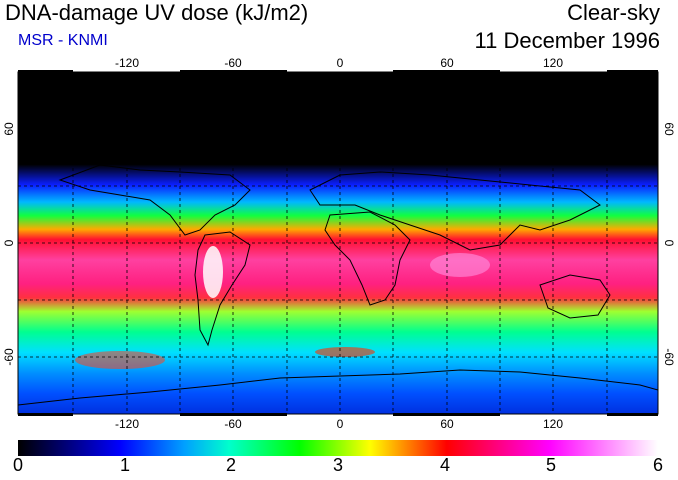 The width and height of the screenshot is (678, 480). What do you see at coordinates (63, 40) in the screenshot?
I see `source-label: MSR - KNMI` at bounding box center [63, 40].